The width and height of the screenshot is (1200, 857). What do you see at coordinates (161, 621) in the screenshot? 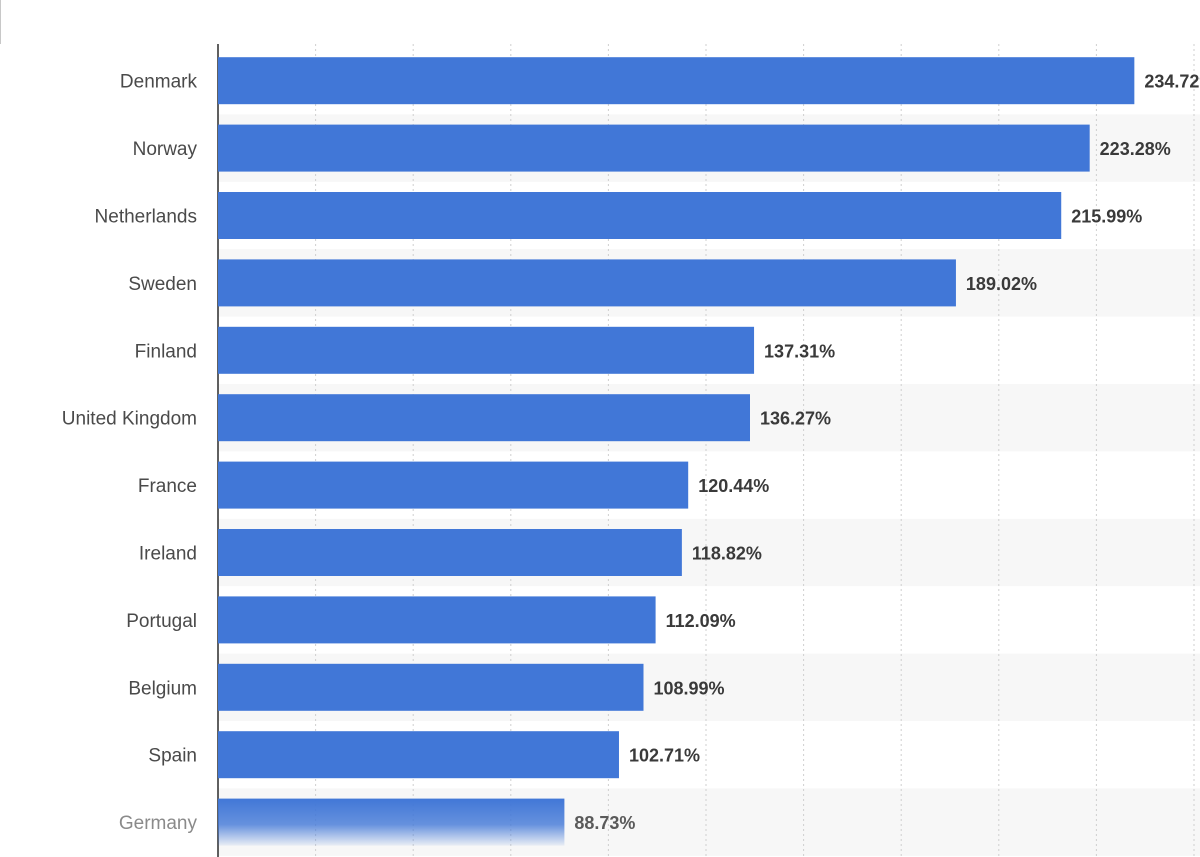
I see `category-label-portugal: Portugal` at bounding box center [161, 621].